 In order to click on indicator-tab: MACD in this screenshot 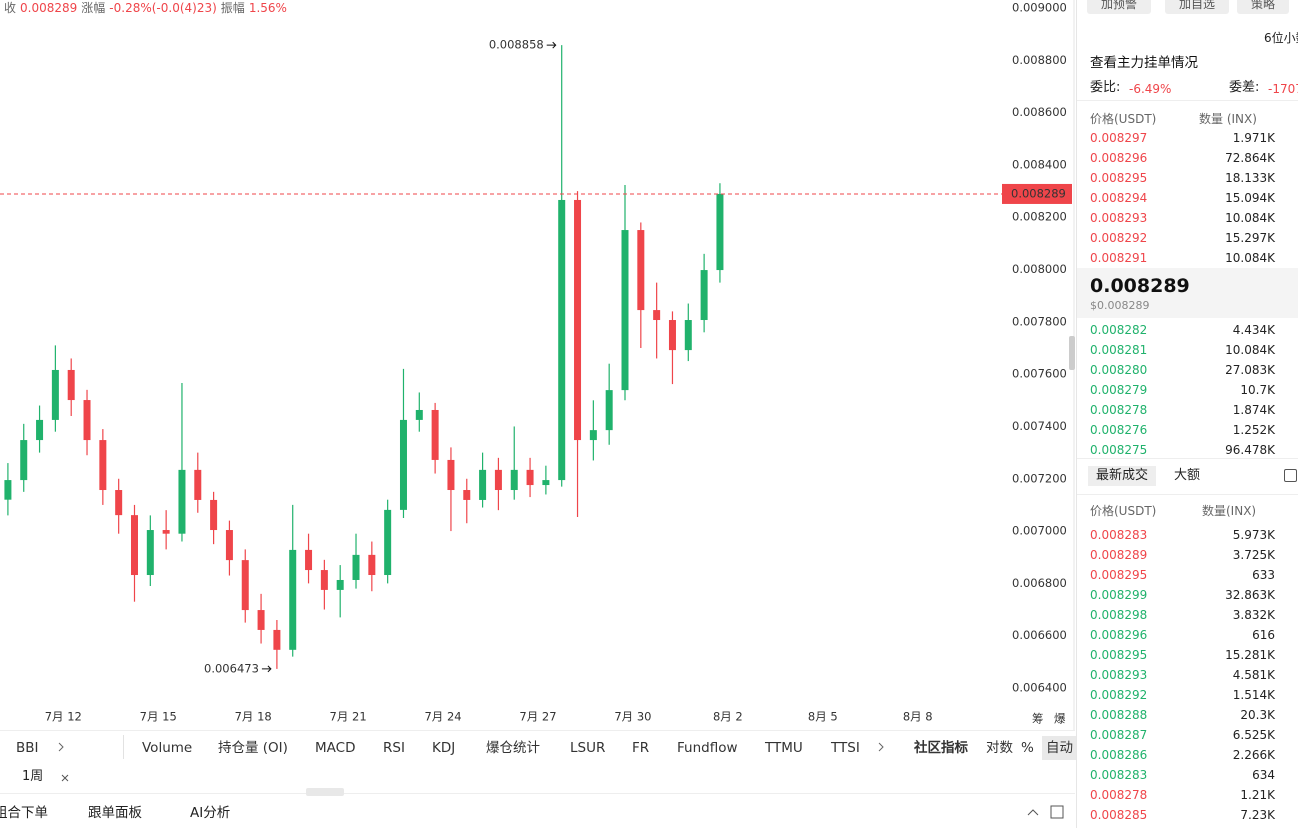, I will do `click(335, 748)`.